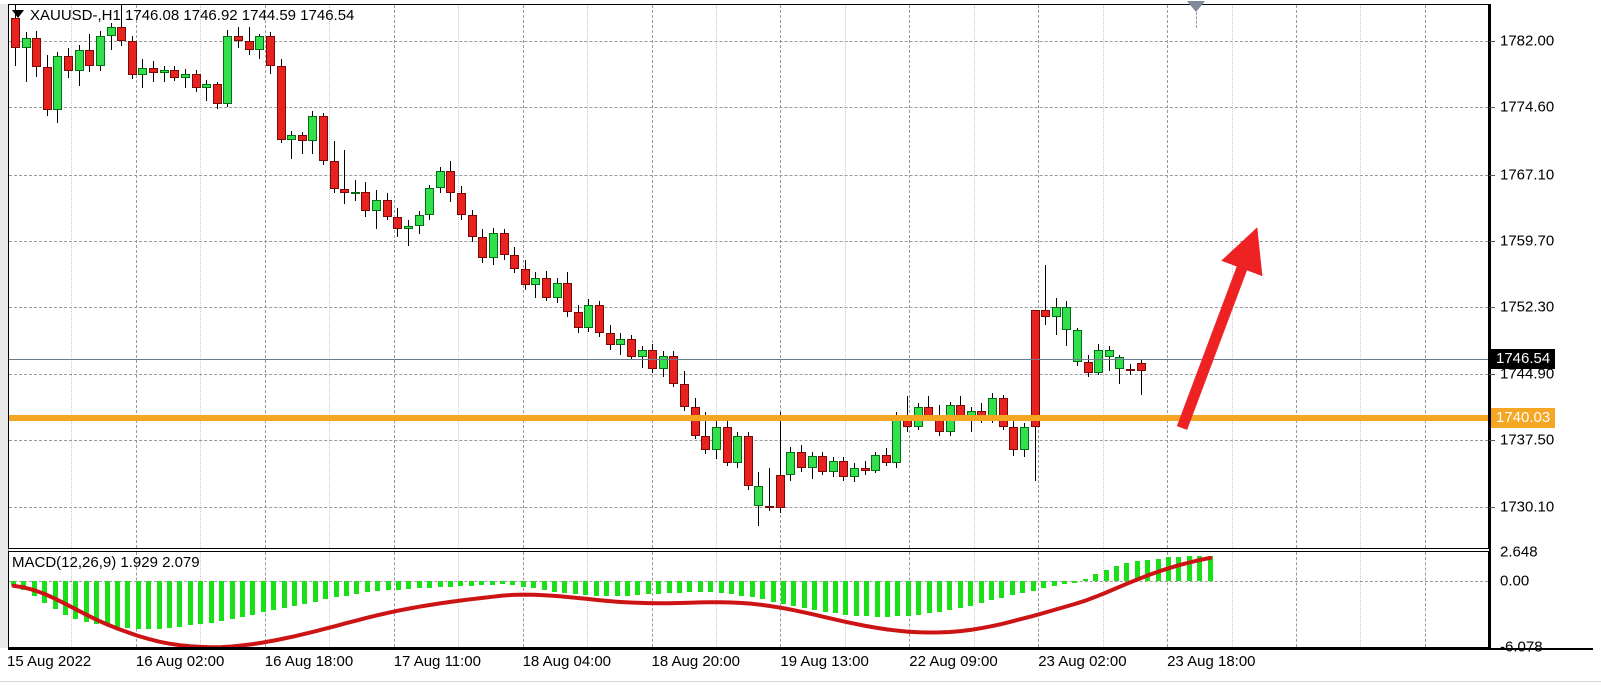  Describe the element at coordinates (748, 581) in the screenshot. I see `macd-zero-gridline` at that location.